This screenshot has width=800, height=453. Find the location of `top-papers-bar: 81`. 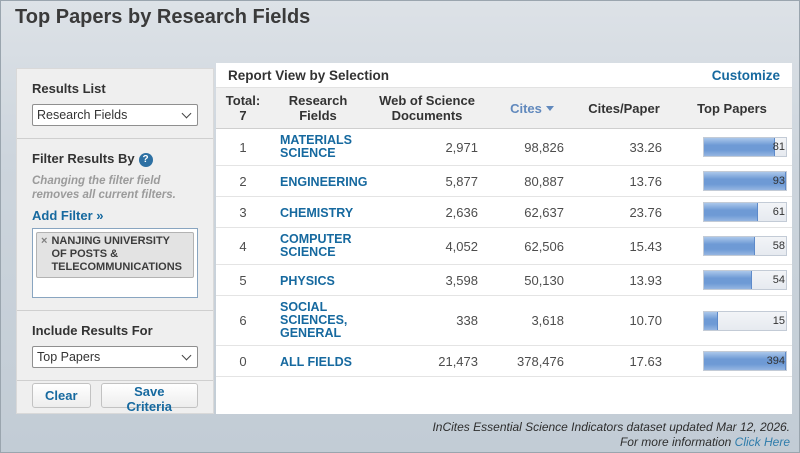

top-papers-bar: 81 is located at coordinates (745, 147).